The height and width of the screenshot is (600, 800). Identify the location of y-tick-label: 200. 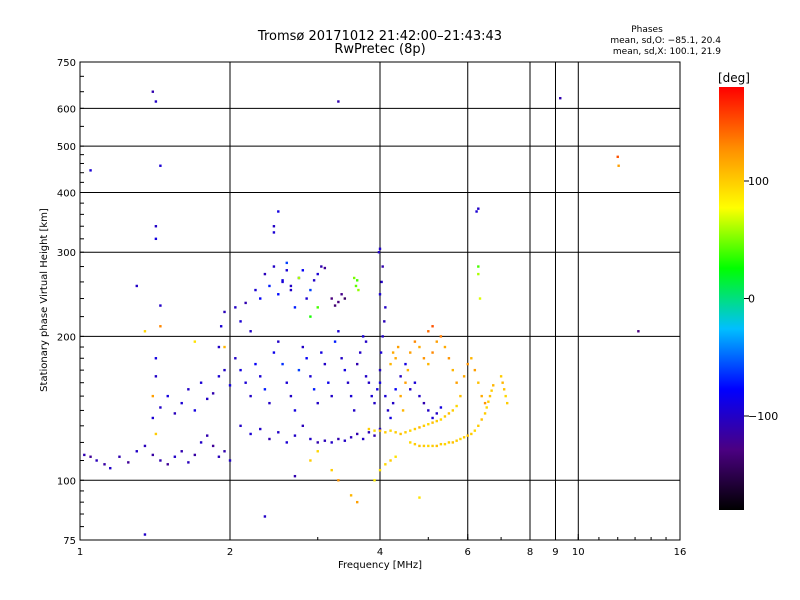
(66, 337).